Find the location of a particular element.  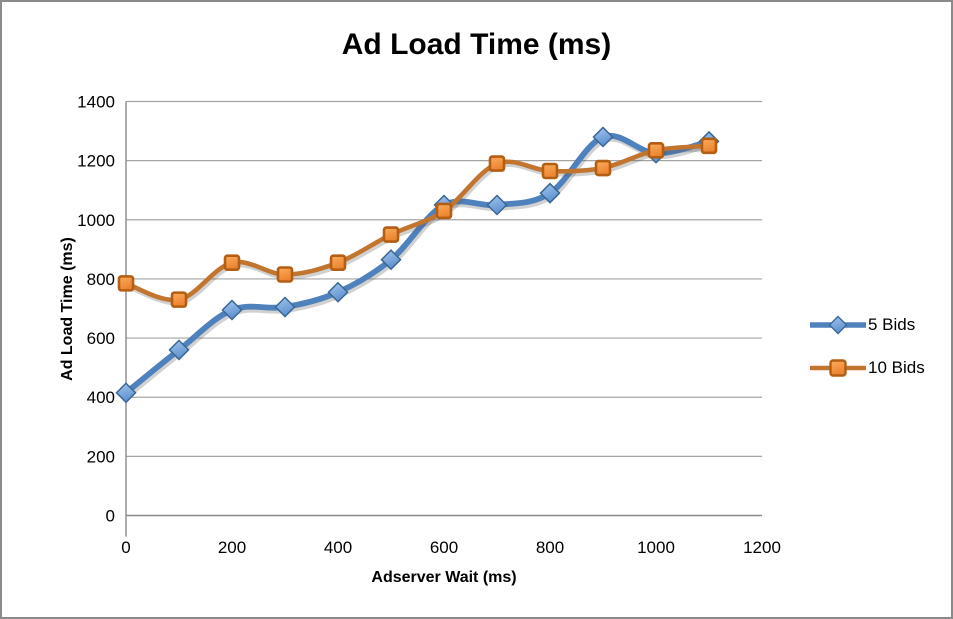

x-tick-label: 200 is located at coordinates (232, 547).